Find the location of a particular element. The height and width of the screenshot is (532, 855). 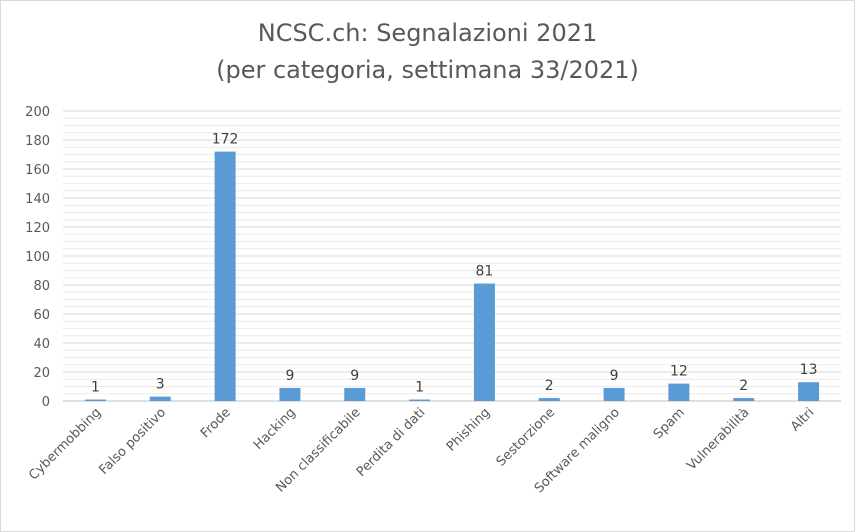

x-tick-label: Vulnerabilità is located at coordinates (718, 439).